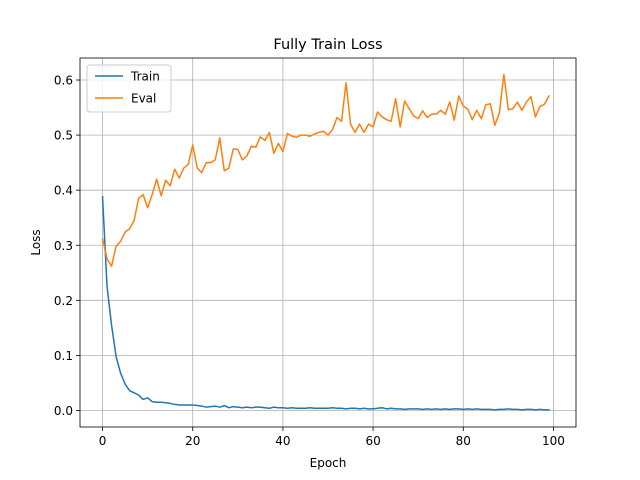  What do you see at coordinates (63, 301) in the screenshot?
I see `y-tick-label: 0.2` at bounding box center [63, 301].